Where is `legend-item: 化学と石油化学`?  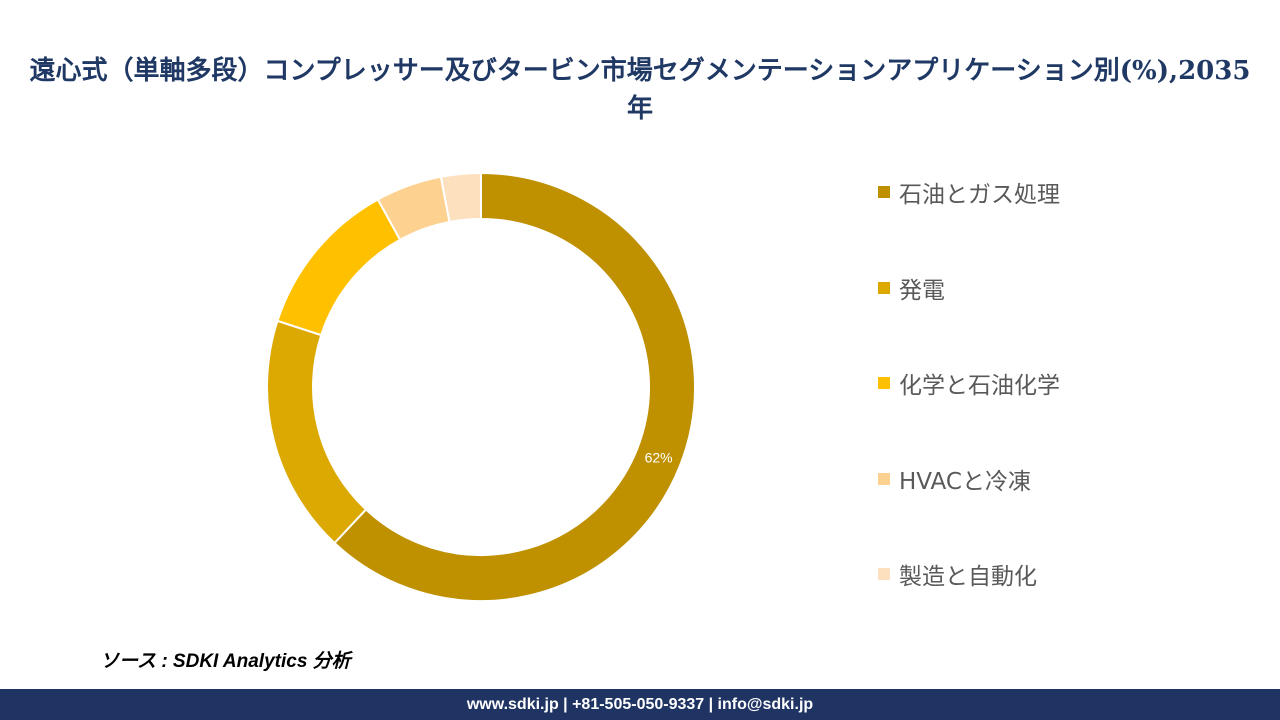
legend-item: 化学と石油化学 is located at coordinates (969, 383).